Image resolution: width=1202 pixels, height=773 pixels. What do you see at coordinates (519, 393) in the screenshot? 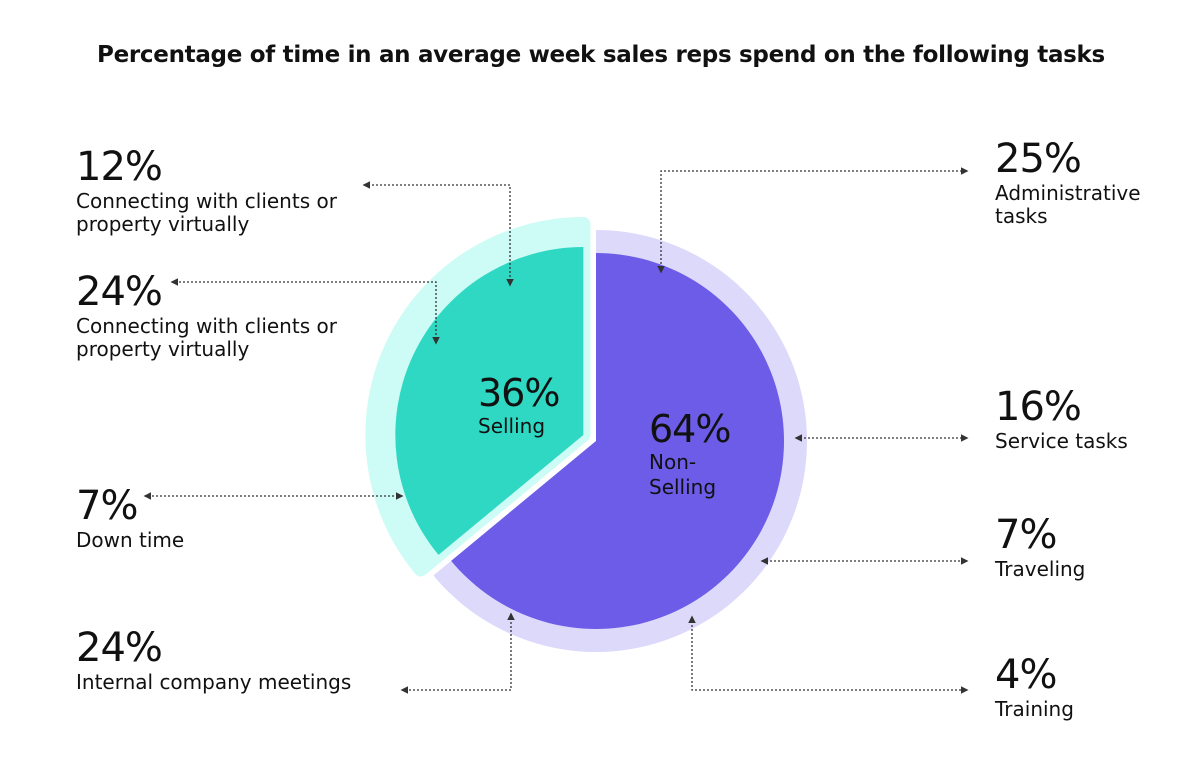
I see `slice-value-selling: 36%` at bounding box center [519, 393].